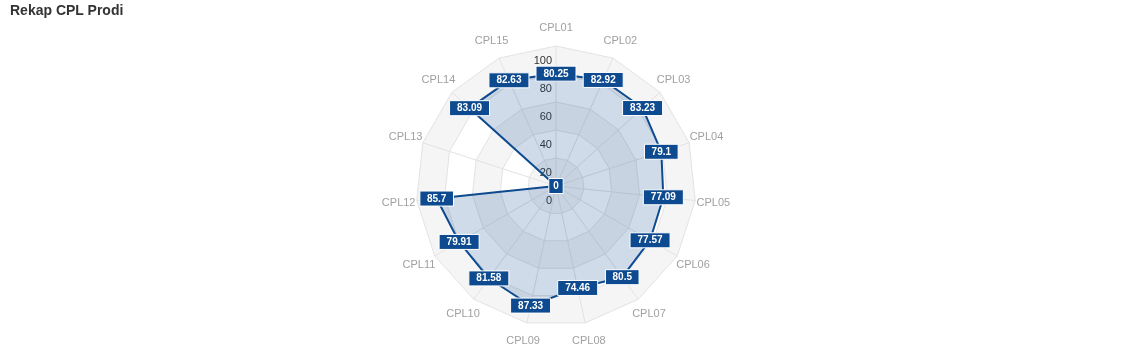  What do you see at coordinates (556, 26) in the screenshot?
I see `spoke-label: CPL01` at bounding box center [556, 26].